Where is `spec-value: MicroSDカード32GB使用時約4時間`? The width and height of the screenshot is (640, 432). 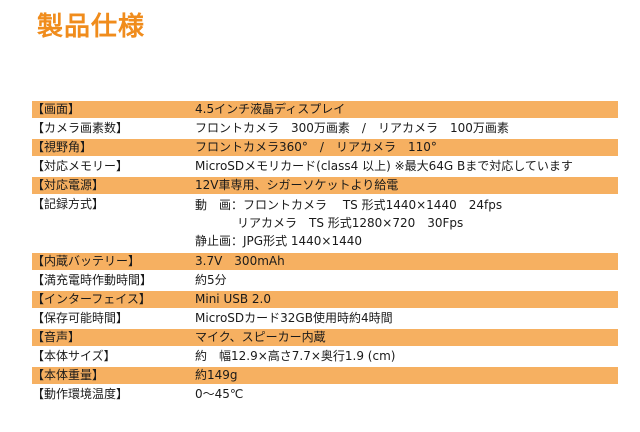 spec-value: MicroSDカード32GB使用時約4時間 is located at coordinates (294, 318).